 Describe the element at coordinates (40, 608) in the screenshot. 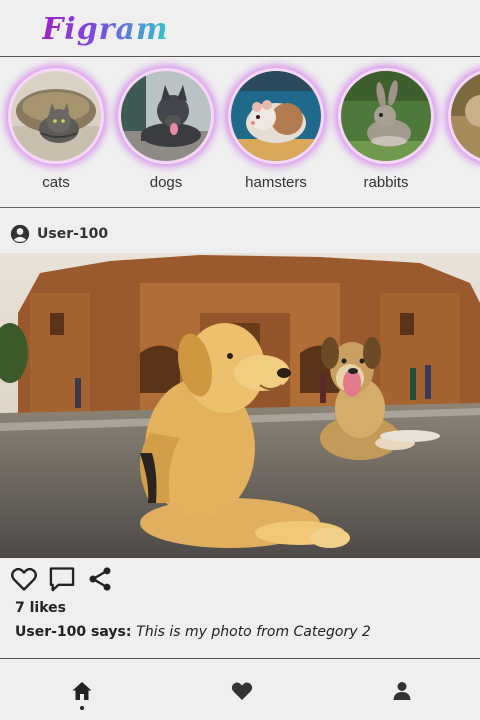

I see `likes-count: 7 likes` at that location.